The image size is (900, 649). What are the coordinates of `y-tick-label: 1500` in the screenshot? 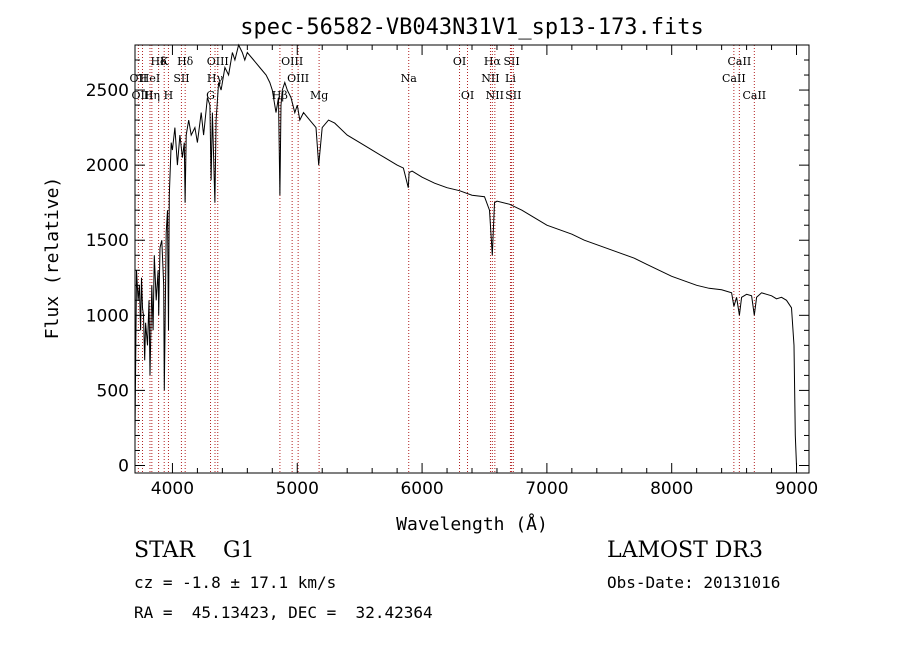 It's located at (107, 241).